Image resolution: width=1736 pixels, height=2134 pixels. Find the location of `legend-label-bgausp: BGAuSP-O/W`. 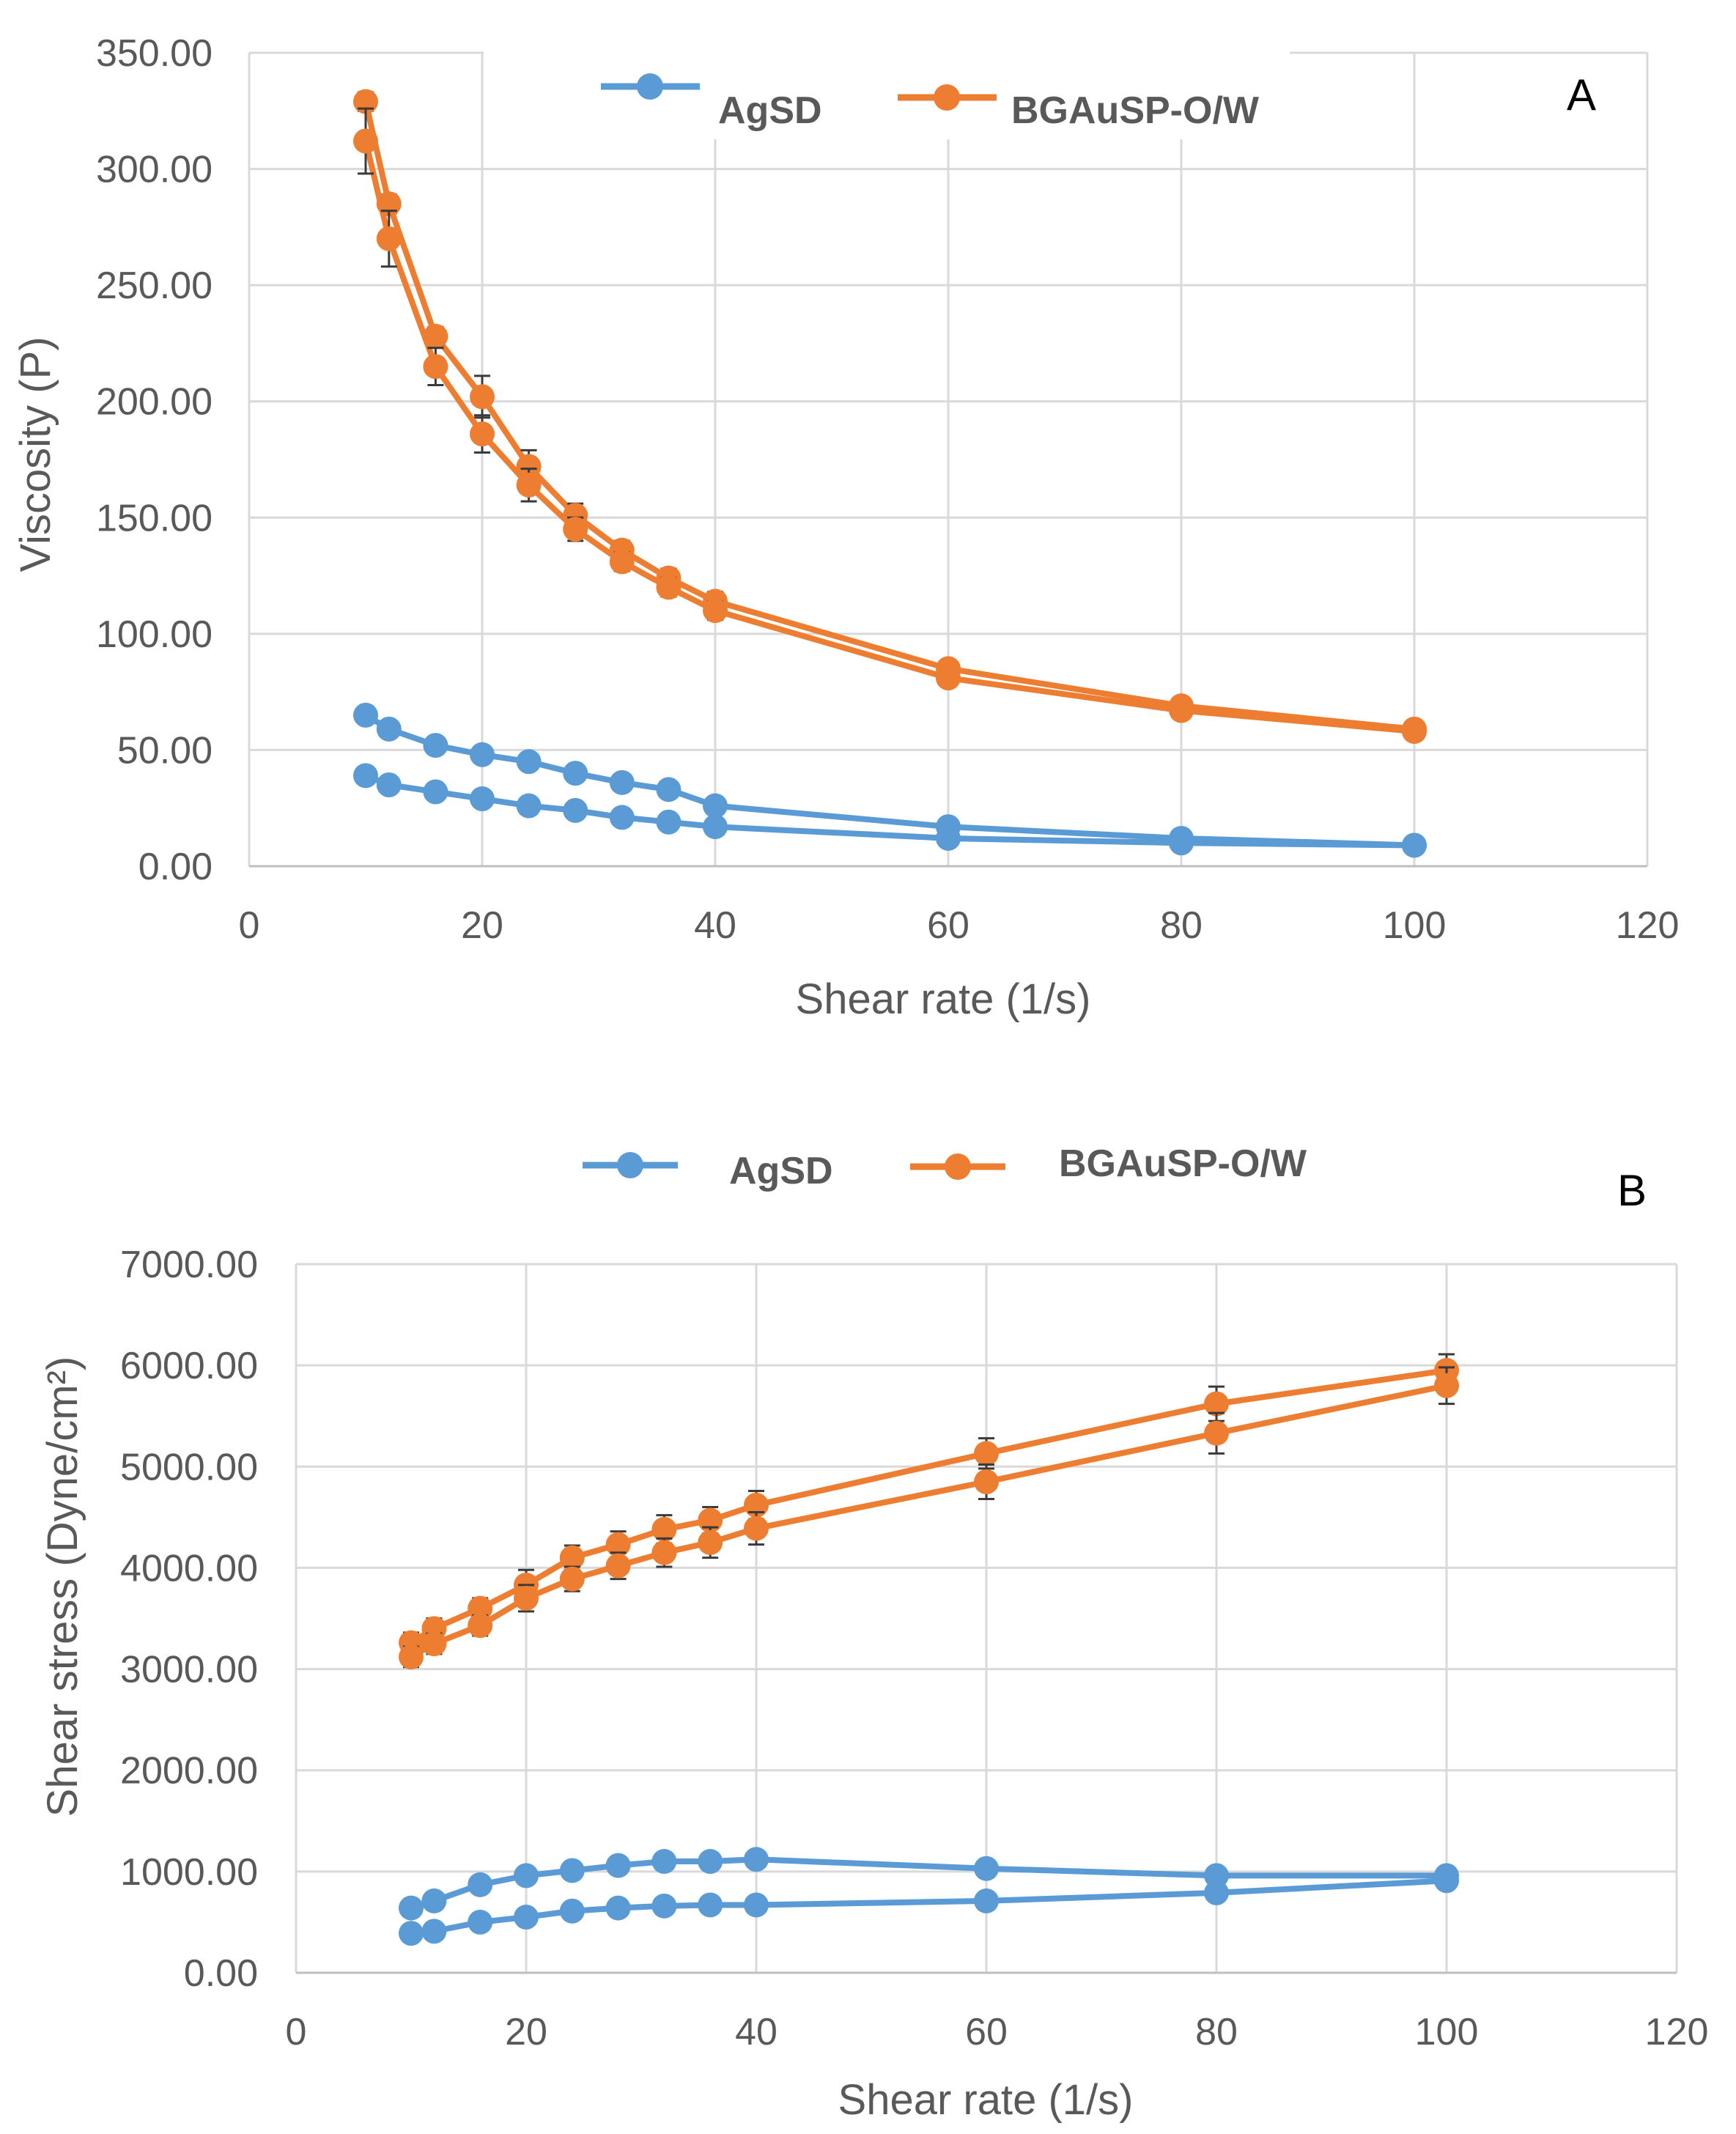

legend-label-bgausp: BGAuSP-O/W is located at coordinates (1183, 1163).